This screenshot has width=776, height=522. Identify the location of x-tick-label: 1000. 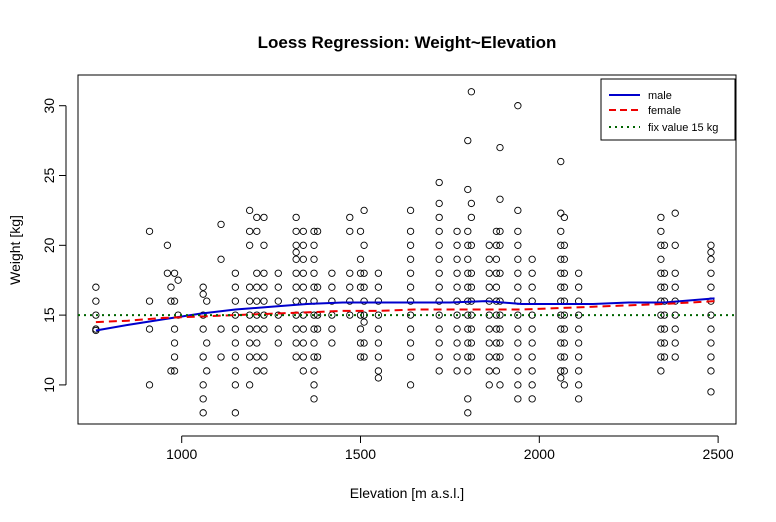
(181, 454).